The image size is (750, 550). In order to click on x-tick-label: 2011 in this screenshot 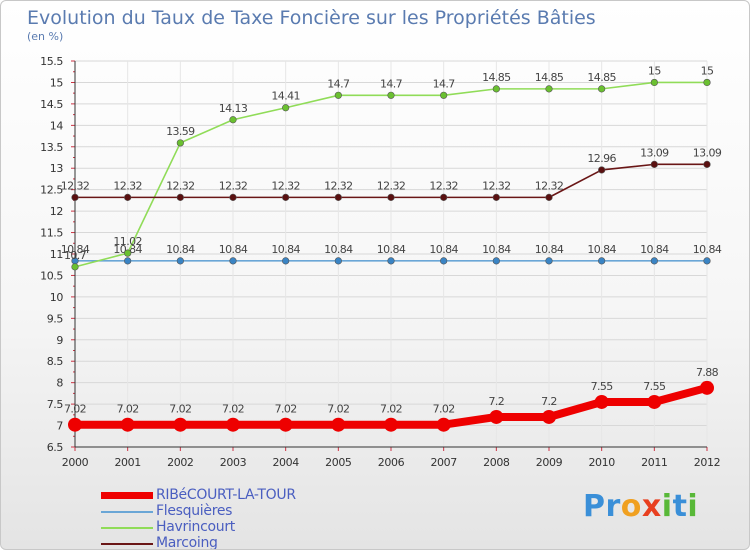, I will do `click(654, 462)`.